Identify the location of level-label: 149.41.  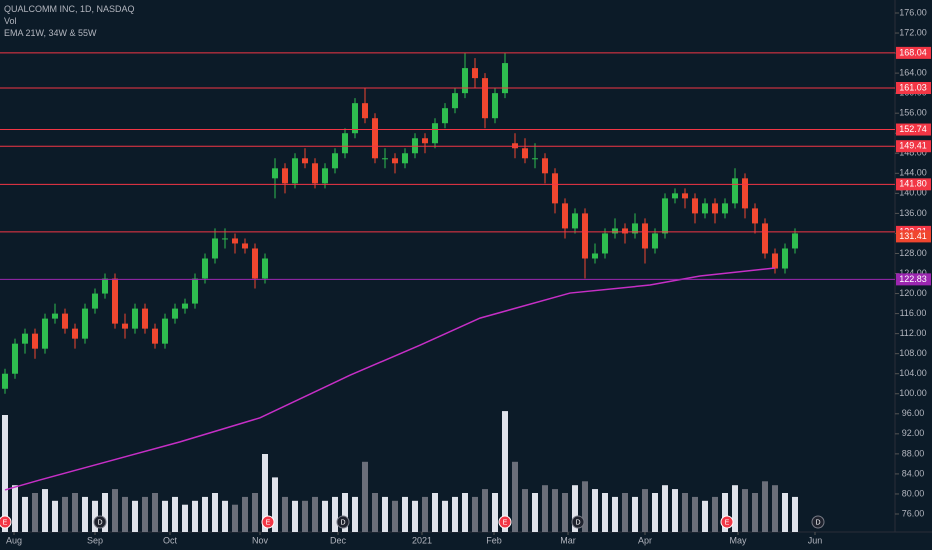
(913, 146).